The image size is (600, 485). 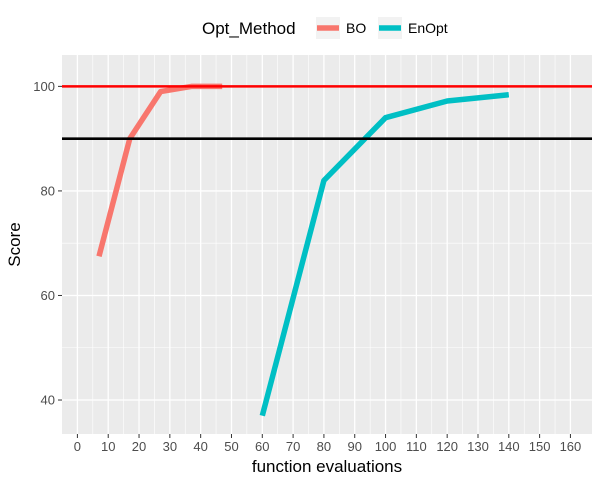 What do you see at coordinates (478, 446) in the screenshot?
I see `x-tick-label: 130` at bounding box center [478, 446].